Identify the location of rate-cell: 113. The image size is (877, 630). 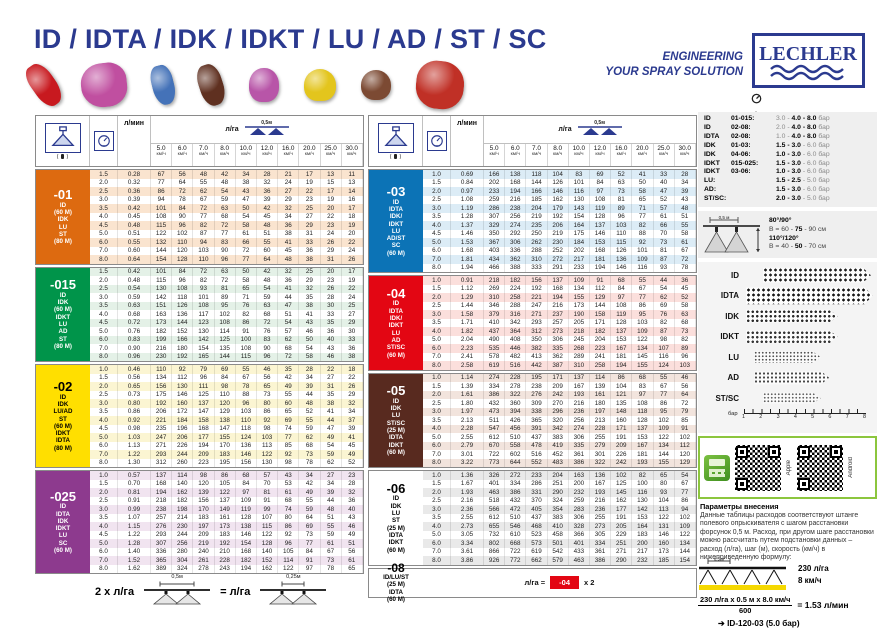
(664, 509).